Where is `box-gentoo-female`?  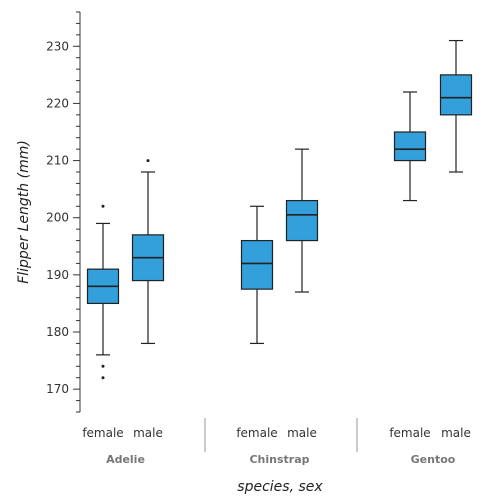
box-gentoo-female is located at coordinates (410, 146).